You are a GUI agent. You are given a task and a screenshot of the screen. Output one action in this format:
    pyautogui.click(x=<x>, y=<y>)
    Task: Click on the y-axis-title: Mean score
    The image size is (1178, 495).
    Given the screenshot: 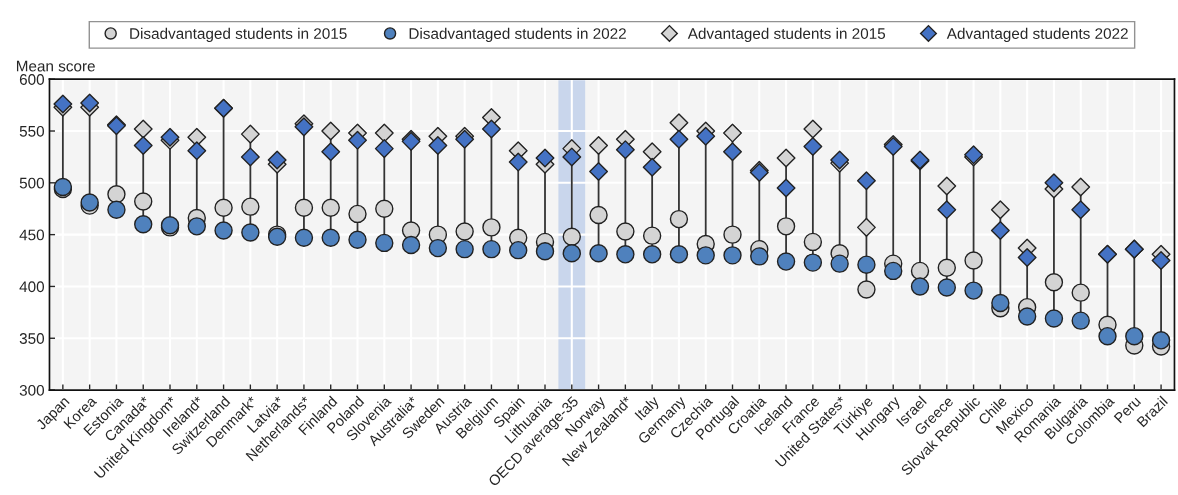 What is the action you would take?
    pyautogui.click(x=55, y=66)
    